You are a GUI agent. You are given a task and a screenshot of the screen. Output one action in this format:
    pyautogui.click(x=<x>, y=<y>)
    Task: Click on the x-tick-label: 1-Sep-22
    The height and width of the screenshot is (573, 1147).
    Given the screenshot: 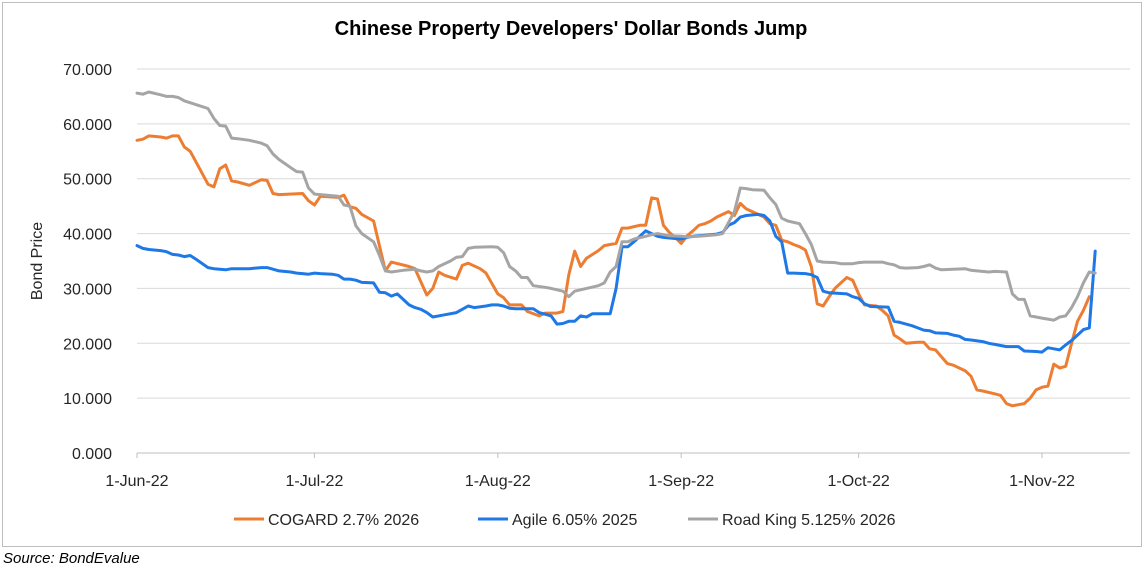 What is the action you would take?
    pyautogui.click(x=681, y=481)
    